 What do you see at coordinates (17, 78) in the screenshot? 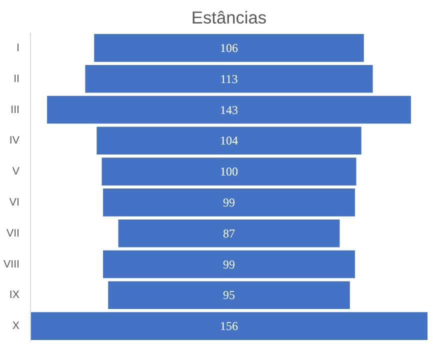
I see `category-label: II` at bounding box center [17, 78].